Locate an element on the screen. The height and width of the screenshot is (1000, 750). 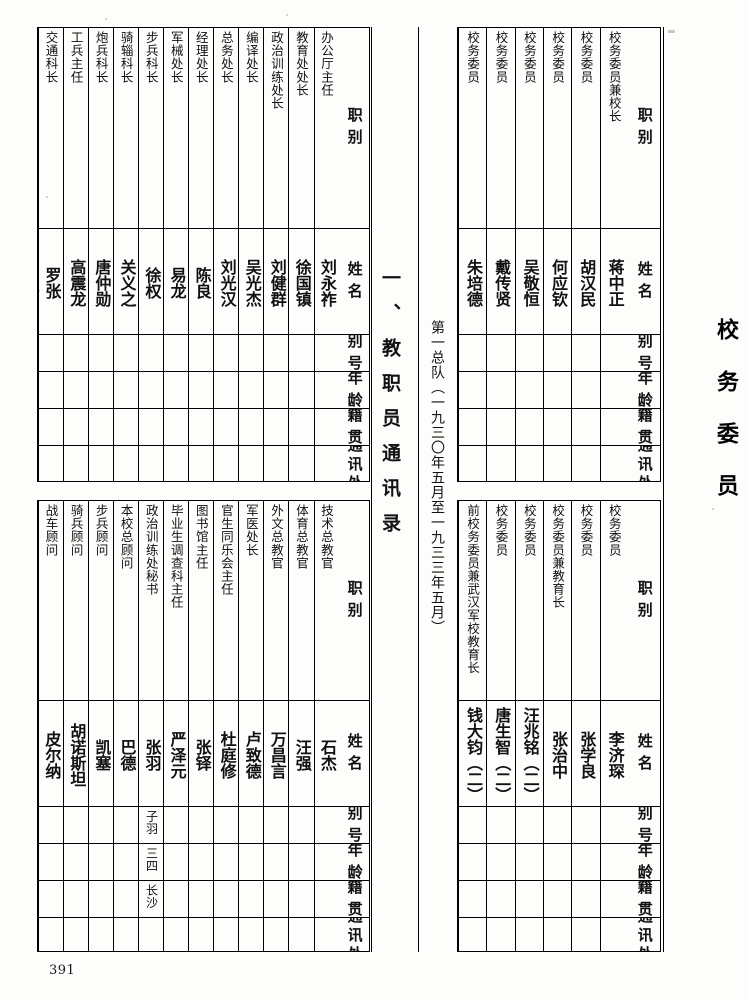
table-row: 前校务委员兼武汉军校教育长 钱大钧（二） is located at coordinates (472, 726).